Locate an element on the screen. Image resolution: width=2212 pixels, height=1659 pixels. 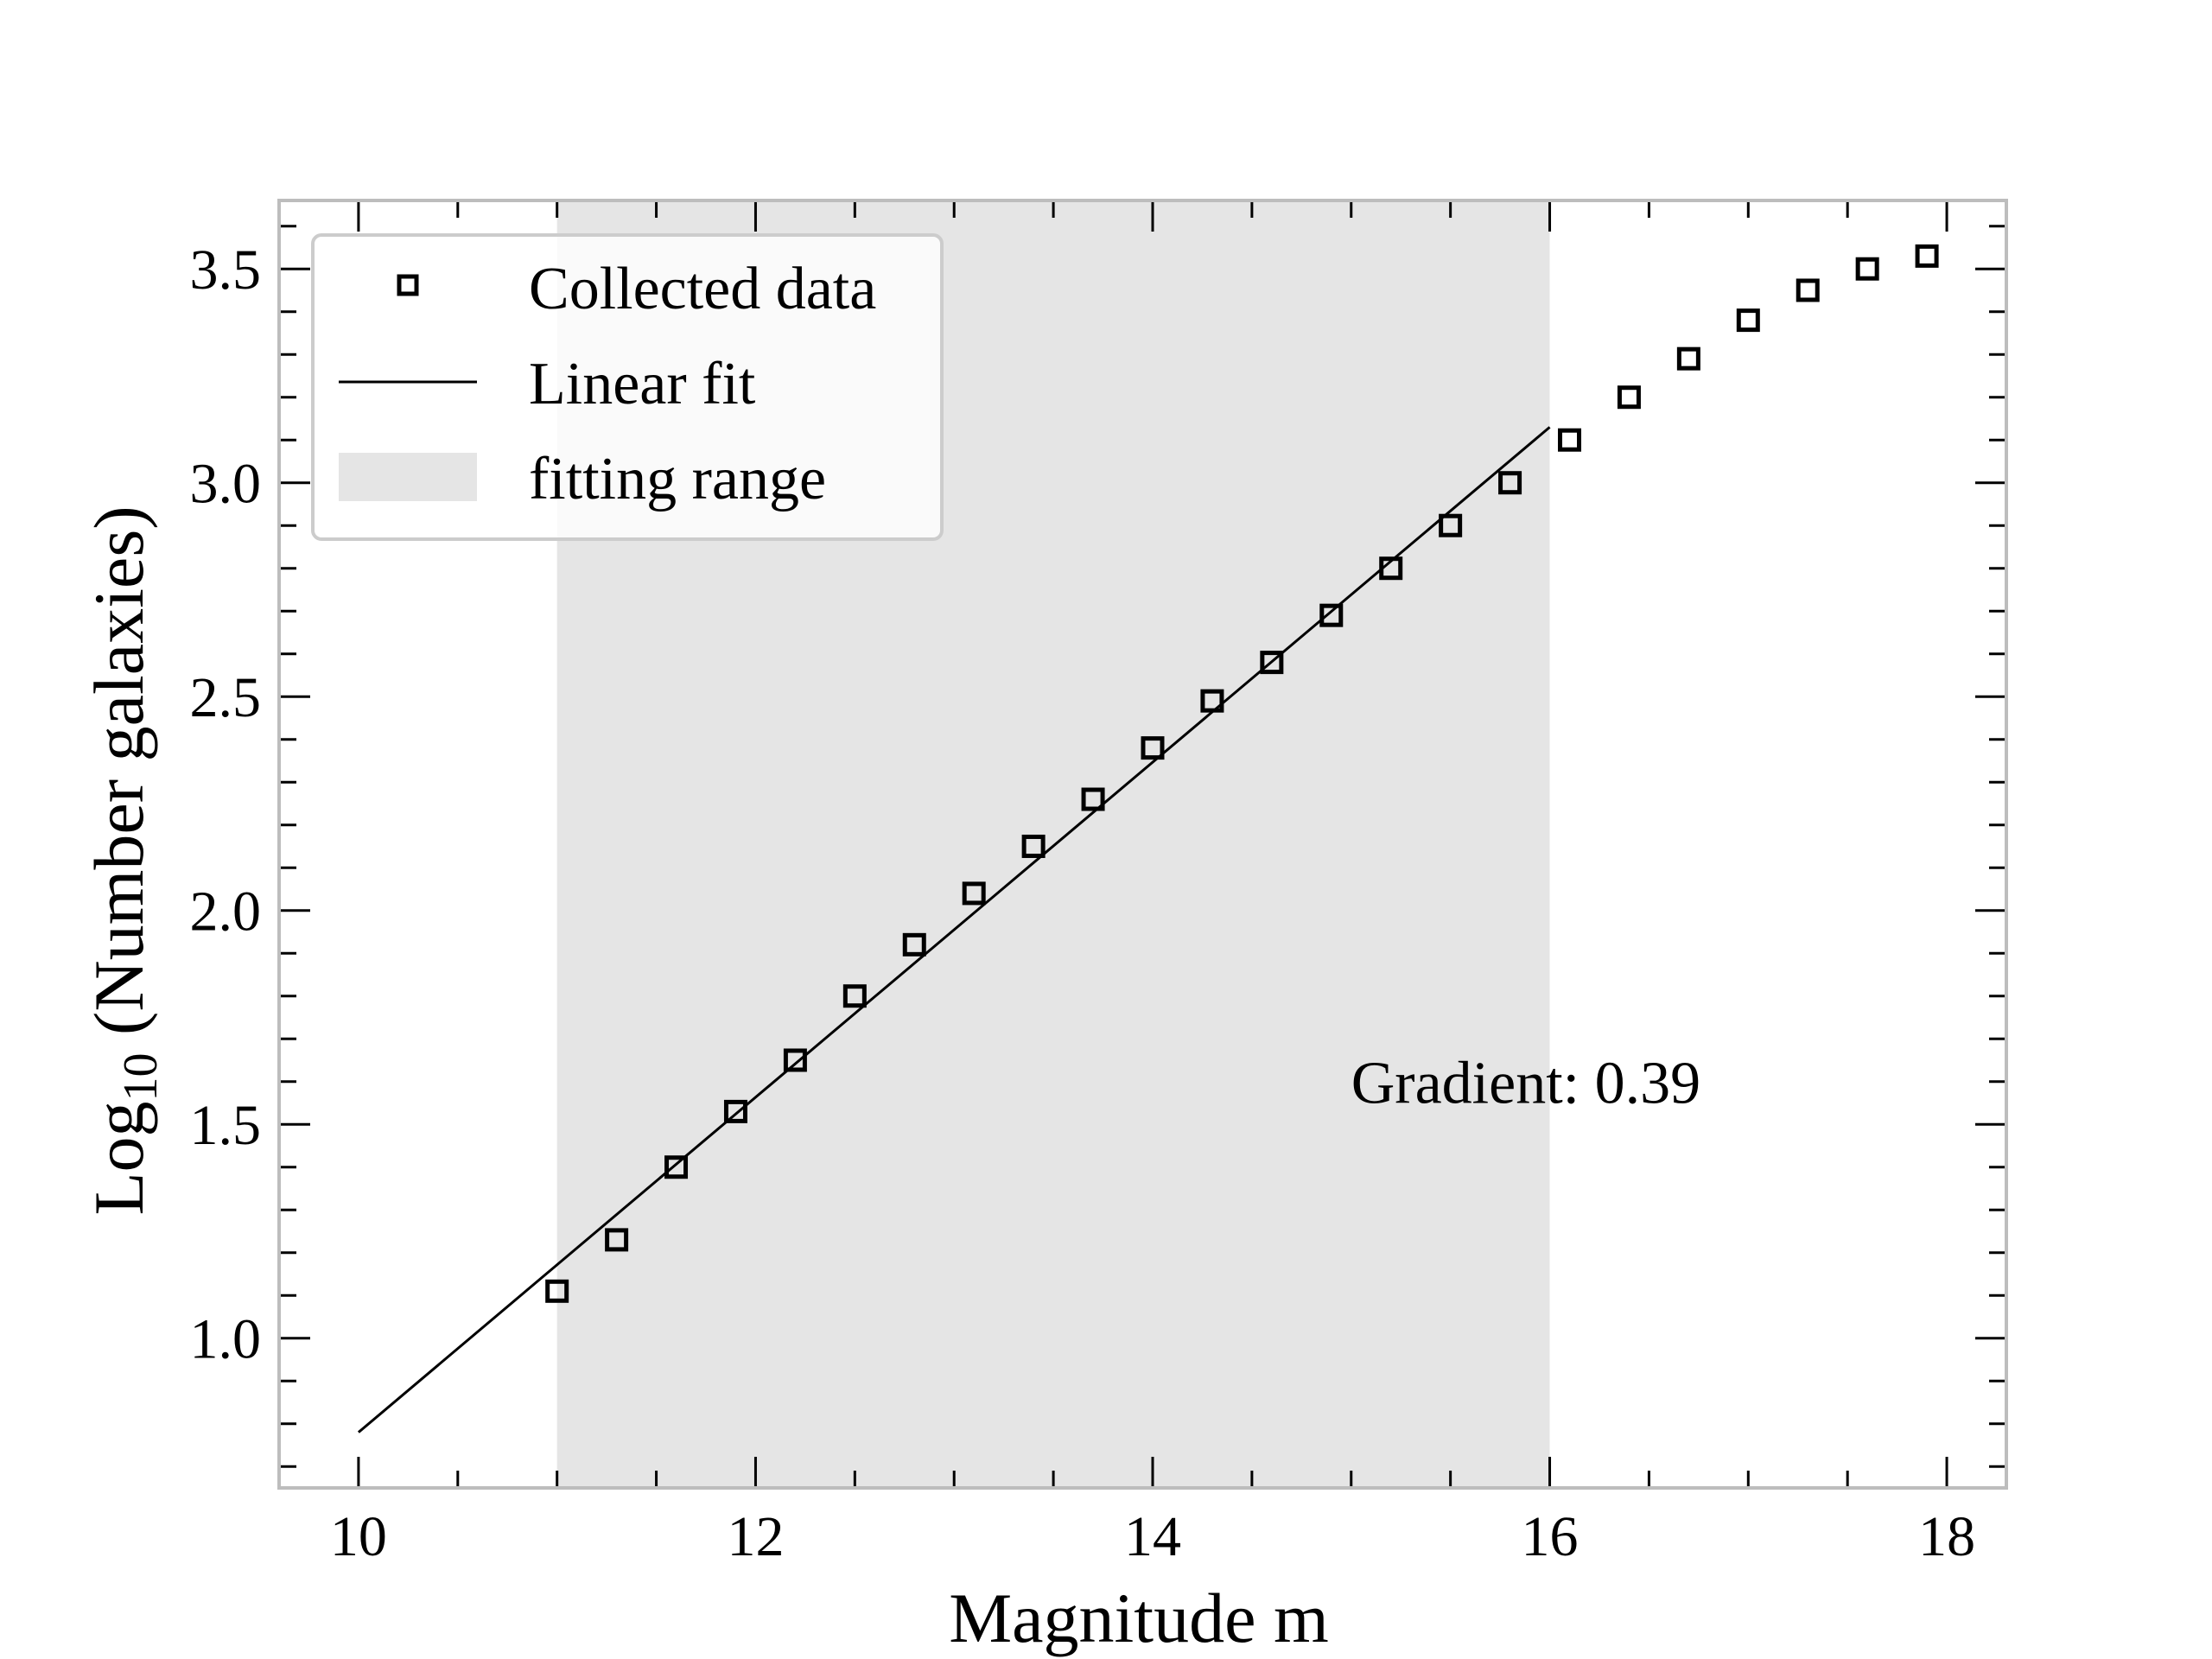
legend: Collected data Linear fit fitting range is located at coordinates (627, 387).